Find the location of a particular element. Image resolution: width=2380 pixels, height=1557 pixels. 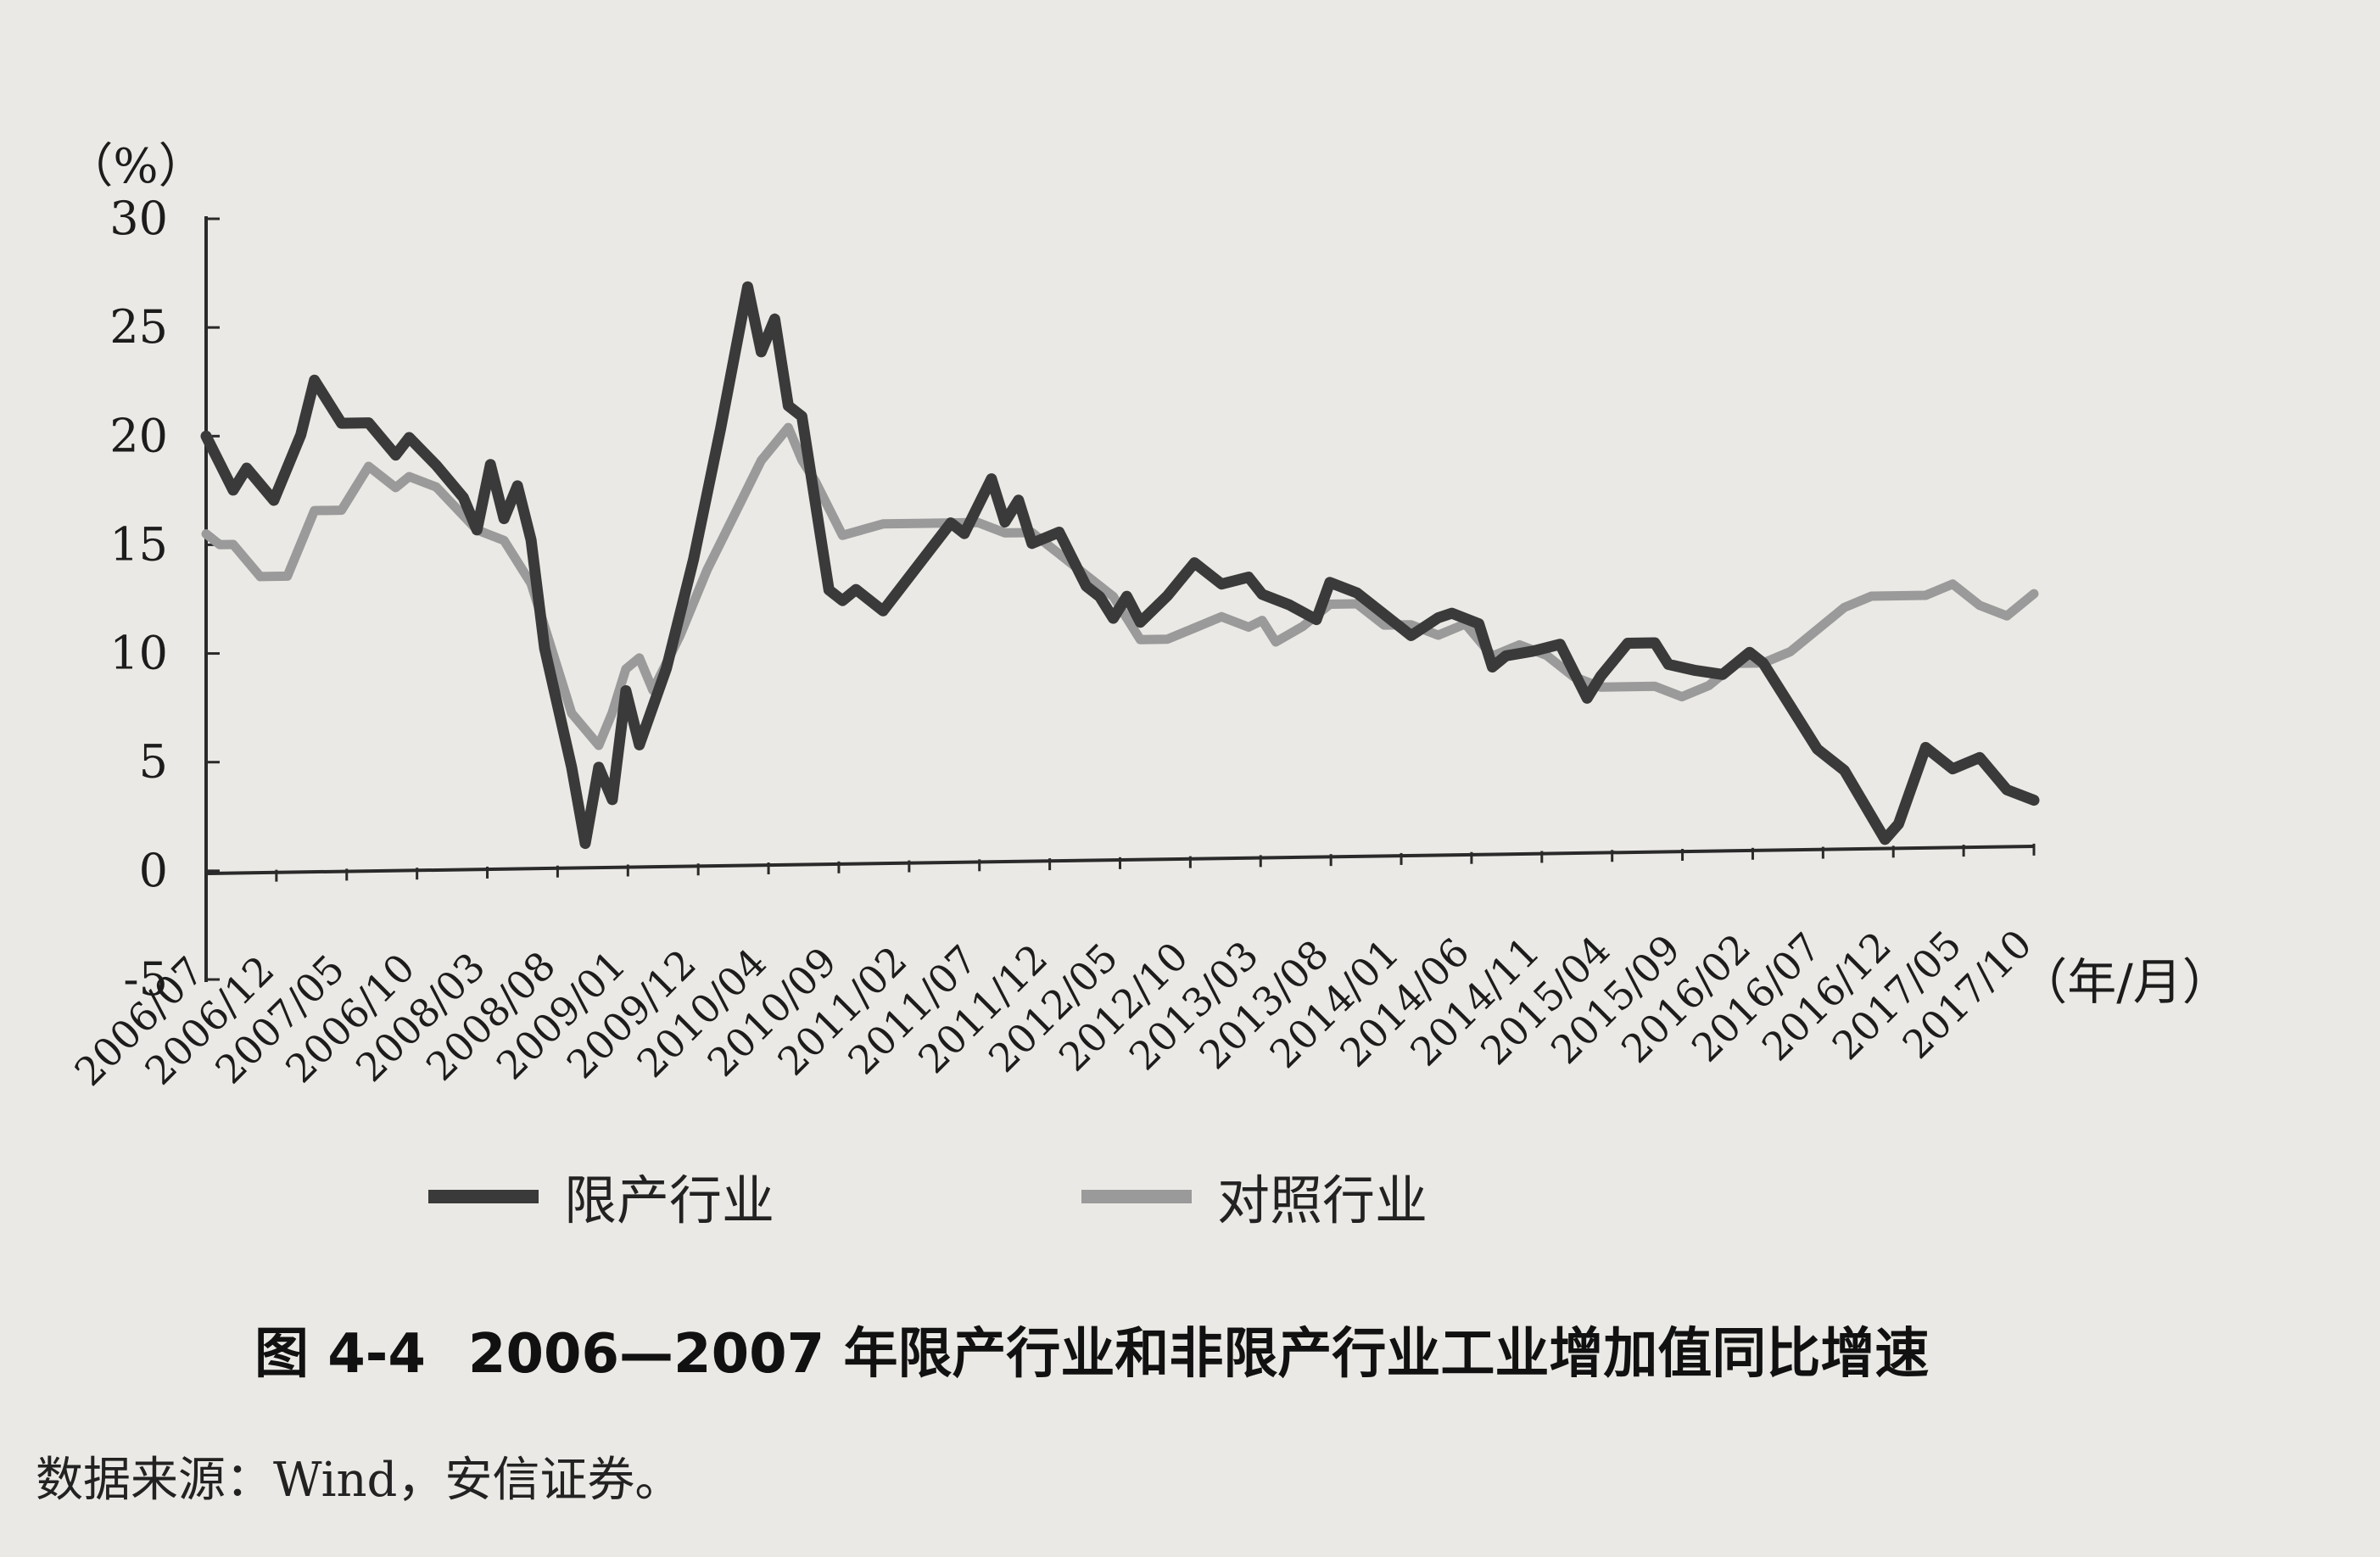

y-unit-label: （%） is located at coordinates (135, 167).